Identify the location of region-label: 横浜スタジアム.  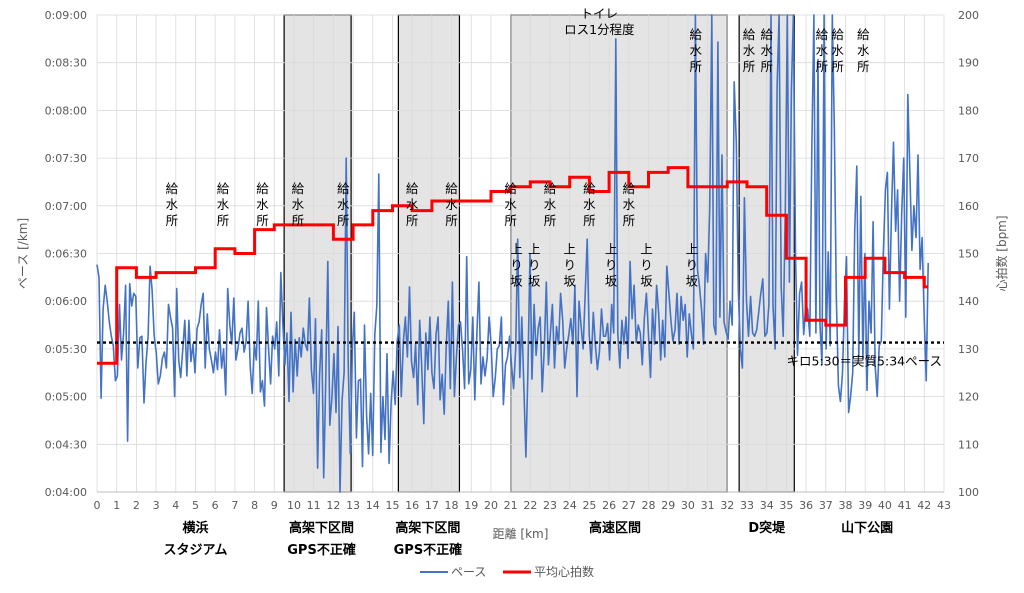
(195, 539).